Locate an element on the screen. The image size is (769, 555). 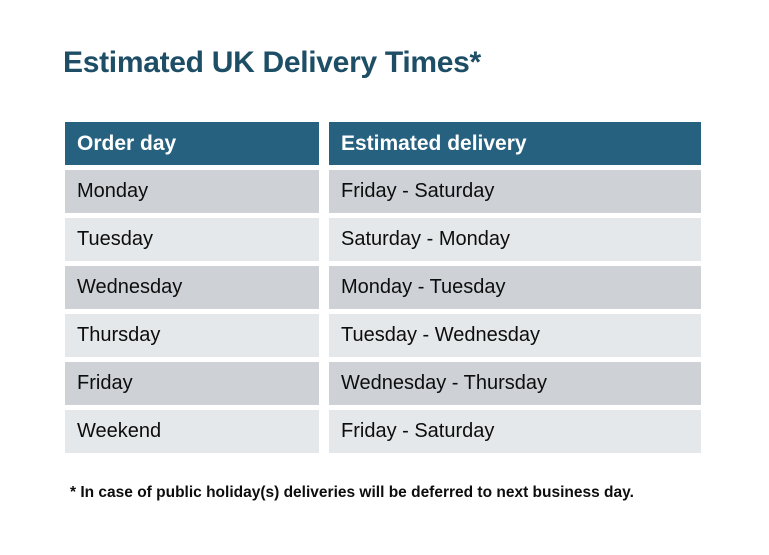
cell-estimated-delivery: Monday - Tuesday is located at coordinates (515, 287).